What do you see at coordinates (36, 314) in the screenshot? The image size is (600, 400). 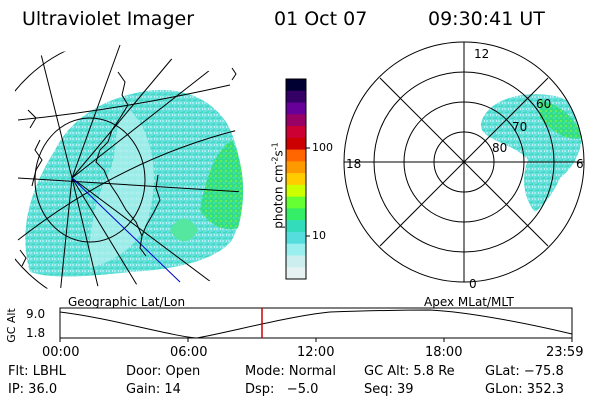 I see `altitude-ytick-high: 9.0` at bounding box center [36, 314].